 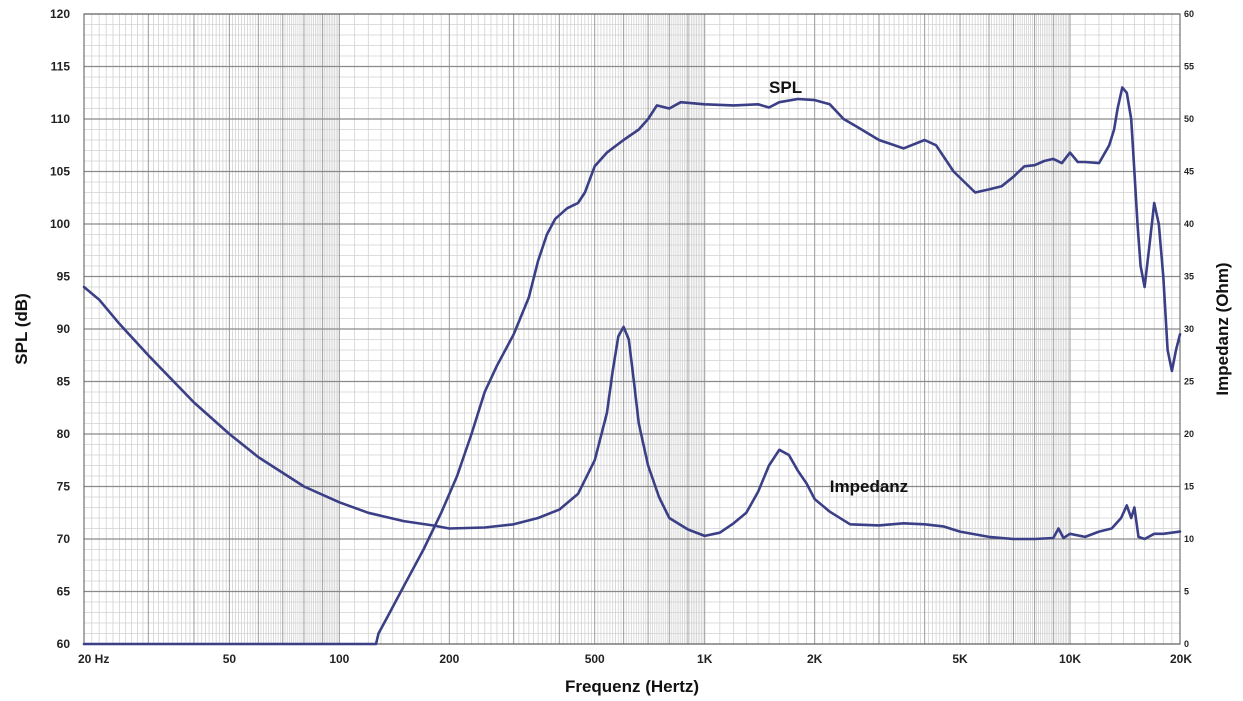 What do you see at coordinates (64, 644) in the screenshot?
I see `y-tick-label: 60` at bounding box center [64, 644].